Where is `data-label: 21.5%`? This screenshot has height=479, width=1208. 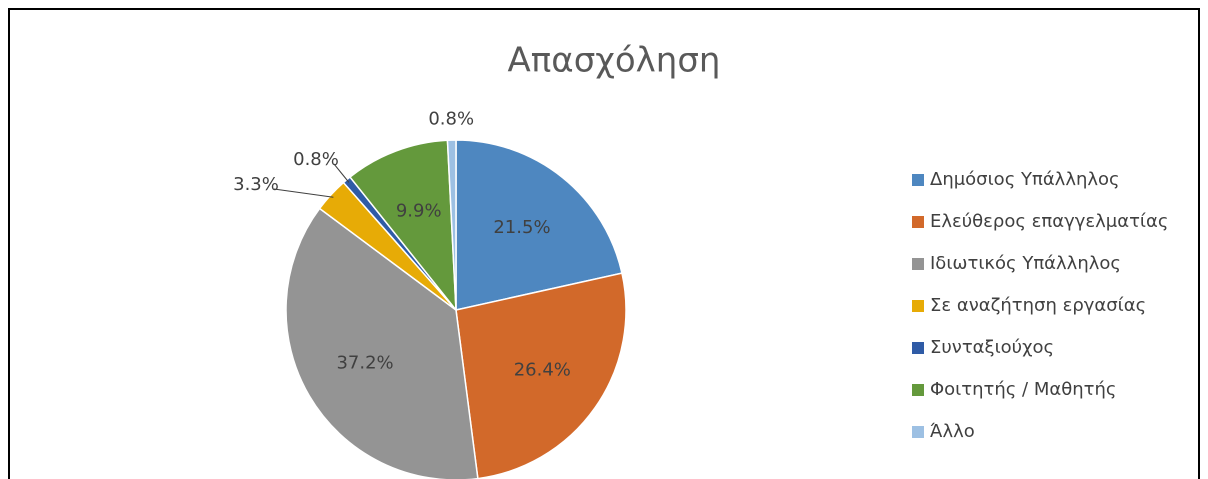 data-label: 21.5% is located at coordinates (521, 227).